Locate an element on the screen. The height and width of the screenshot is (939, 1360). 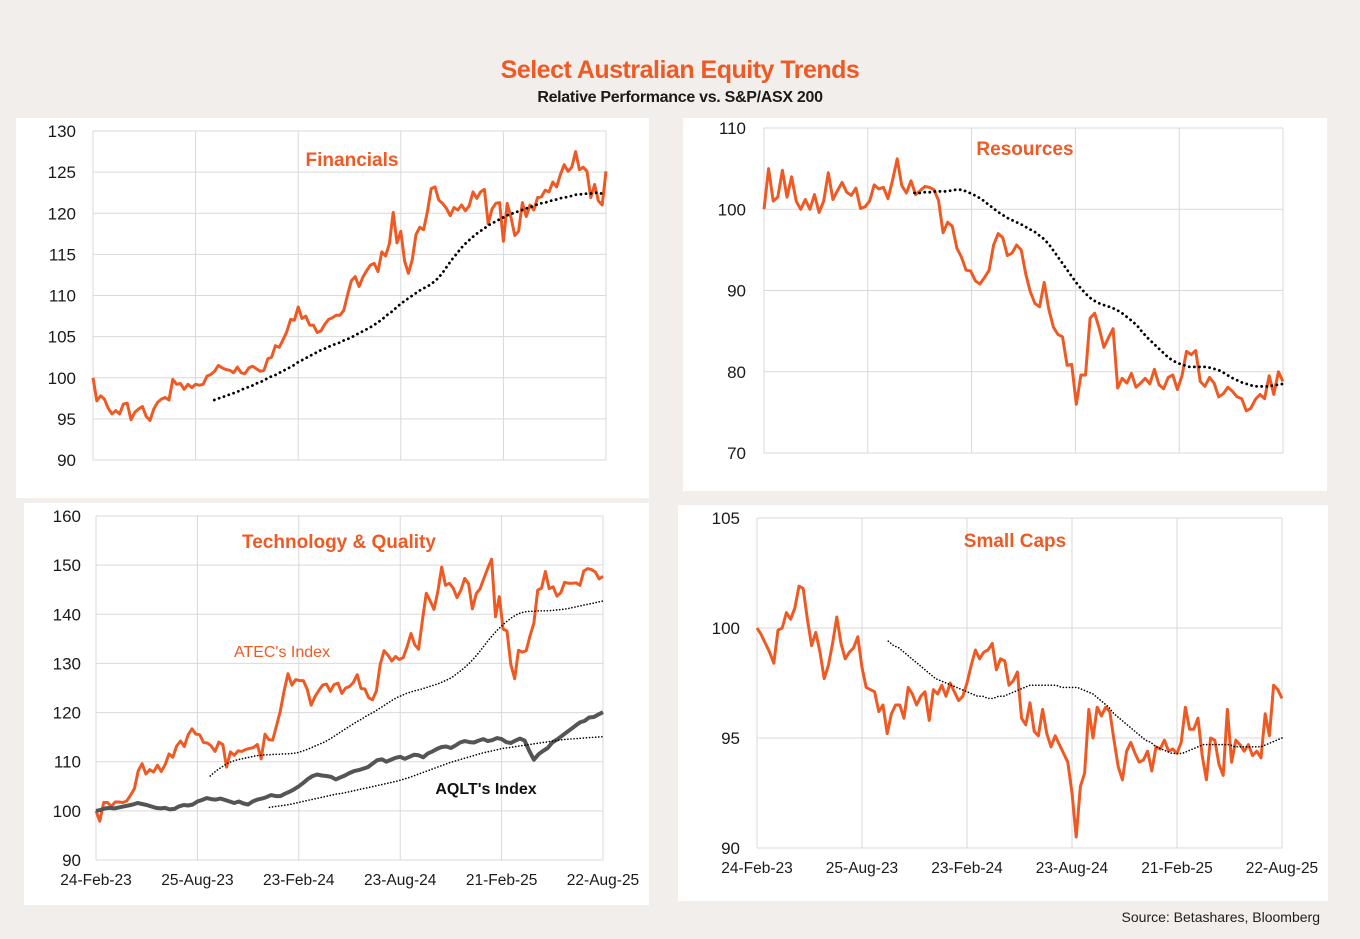
y-tick-label: 140 is located at coordinates (67, 614).